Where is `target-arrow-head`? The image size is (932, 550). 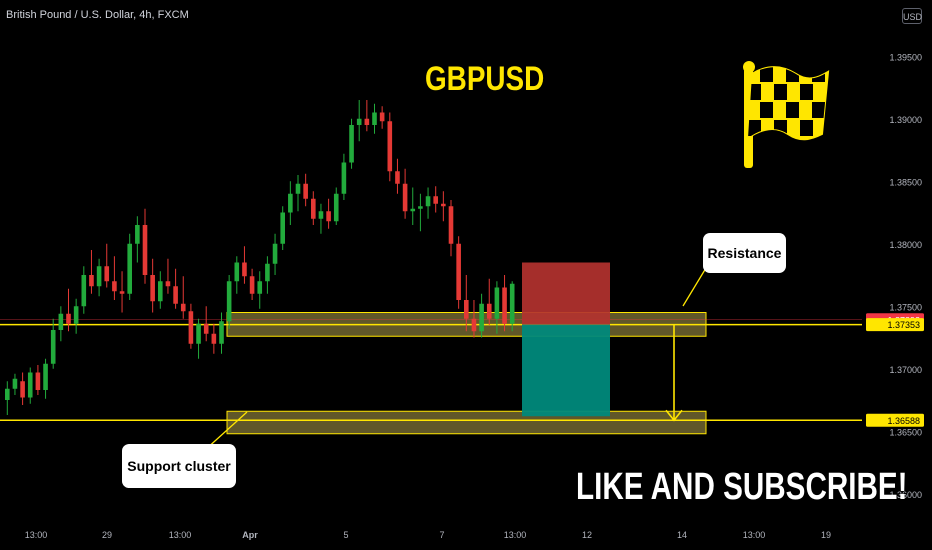 target-arrow-head is located at coordinates (674, 415).